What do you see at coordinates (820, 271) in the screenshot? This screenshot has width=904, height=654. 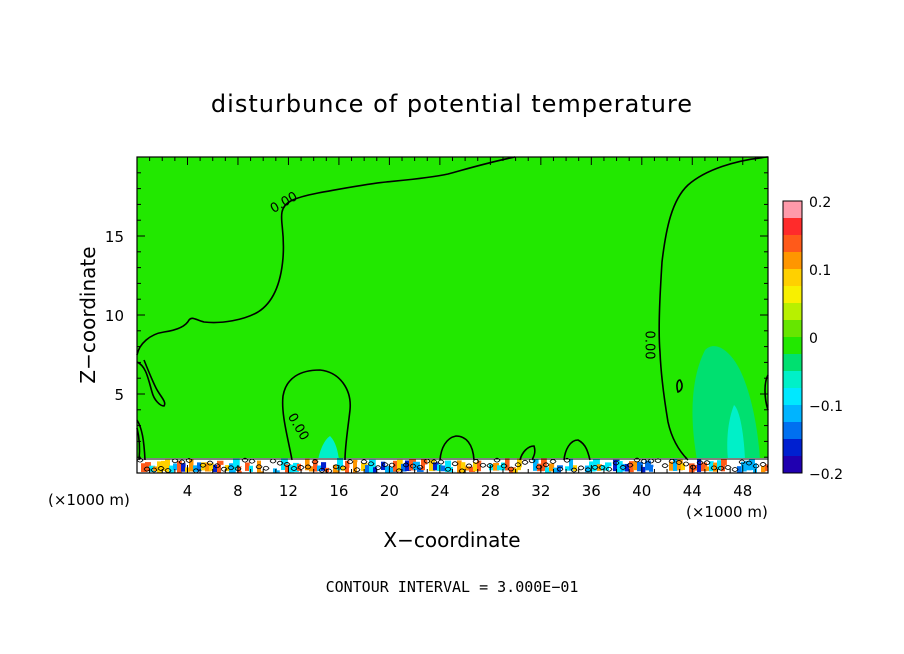 I see `colorbar-tick-label: 0.1` at bounding box center [820, 271].